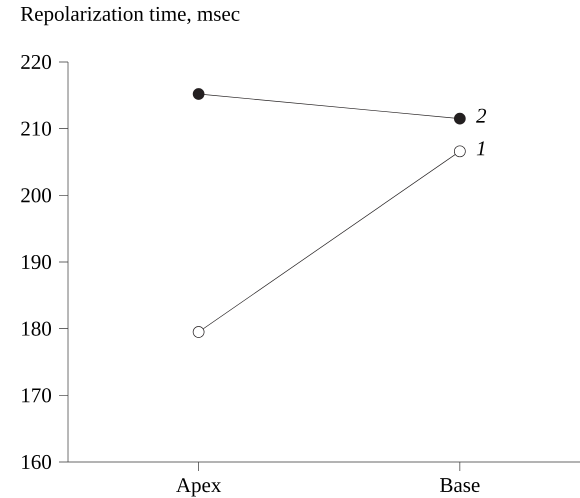 The height and width of the screenshot is (498, 580). What do you see at coordinates (37, 262) in the screenshot?
I see `y-tick-label: 190` at bounding box center [37, 262].